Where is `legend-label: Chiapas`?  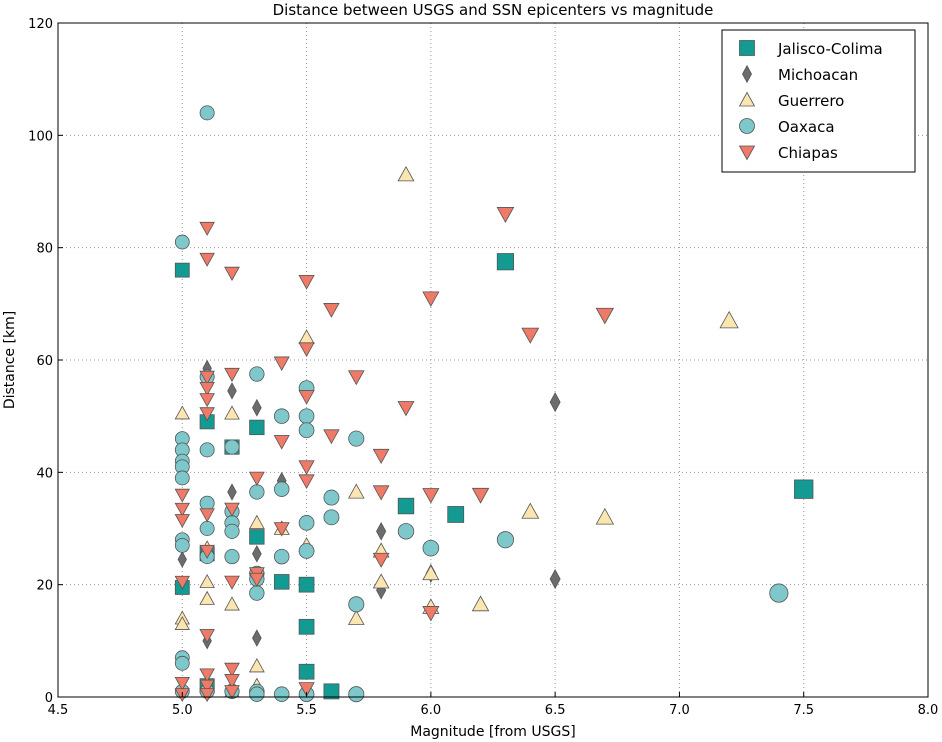
legend-label: Chiapas is located at coordinates (808, 153).